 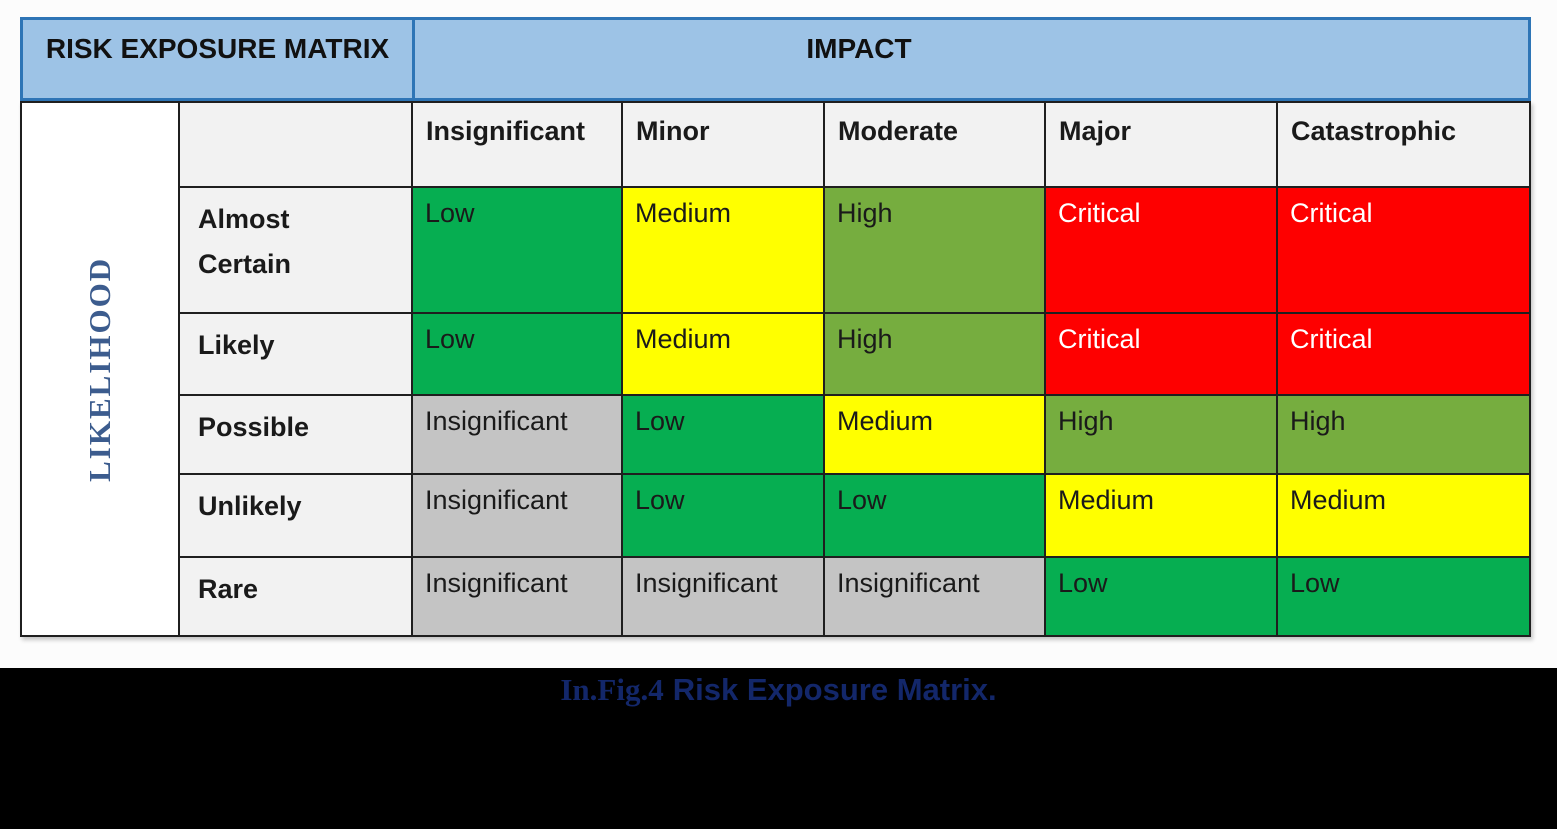 I want to click on row-label-text: Almost Certain, so click(x=245, y=241).